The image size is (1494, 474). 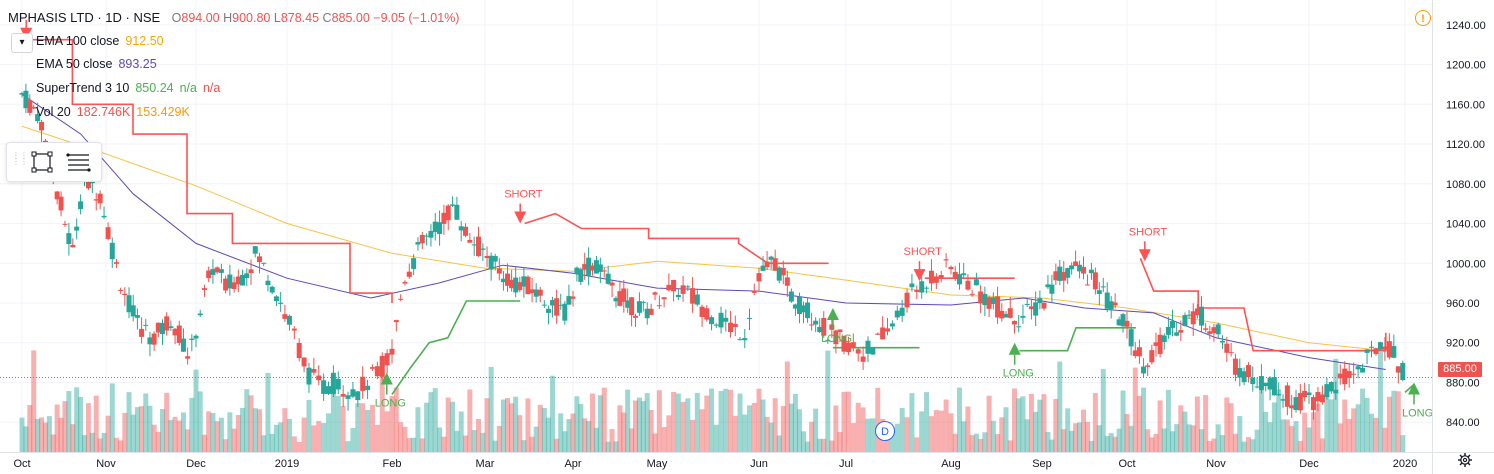 I want to click on long-signal-label: LONG, so click(x=1417, y=413).